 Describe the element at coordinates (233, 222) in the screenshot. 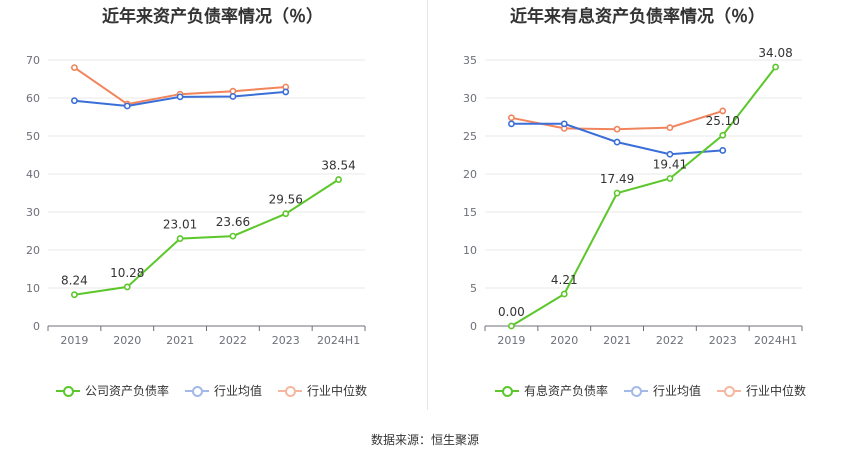

I see `data-label: 23.66` at that location.